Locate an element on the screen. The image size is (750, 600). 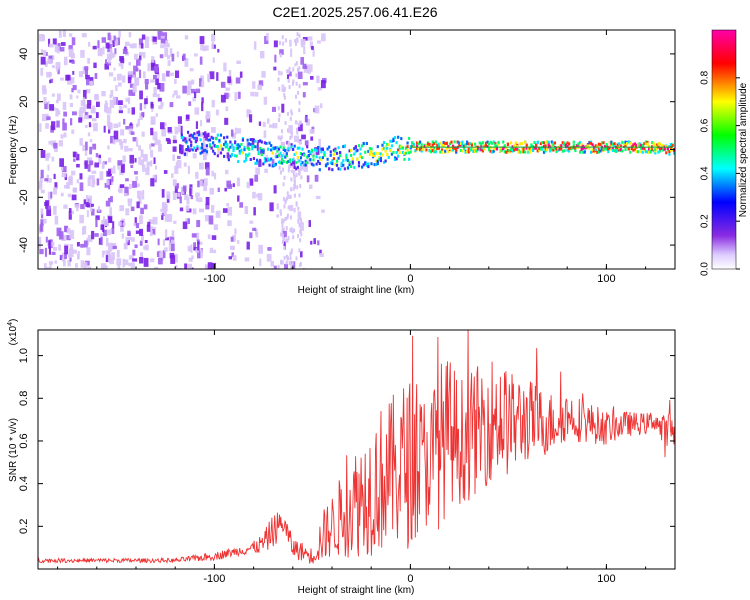
snr-xtick-label: 0 is located at coordinates (410, 579).